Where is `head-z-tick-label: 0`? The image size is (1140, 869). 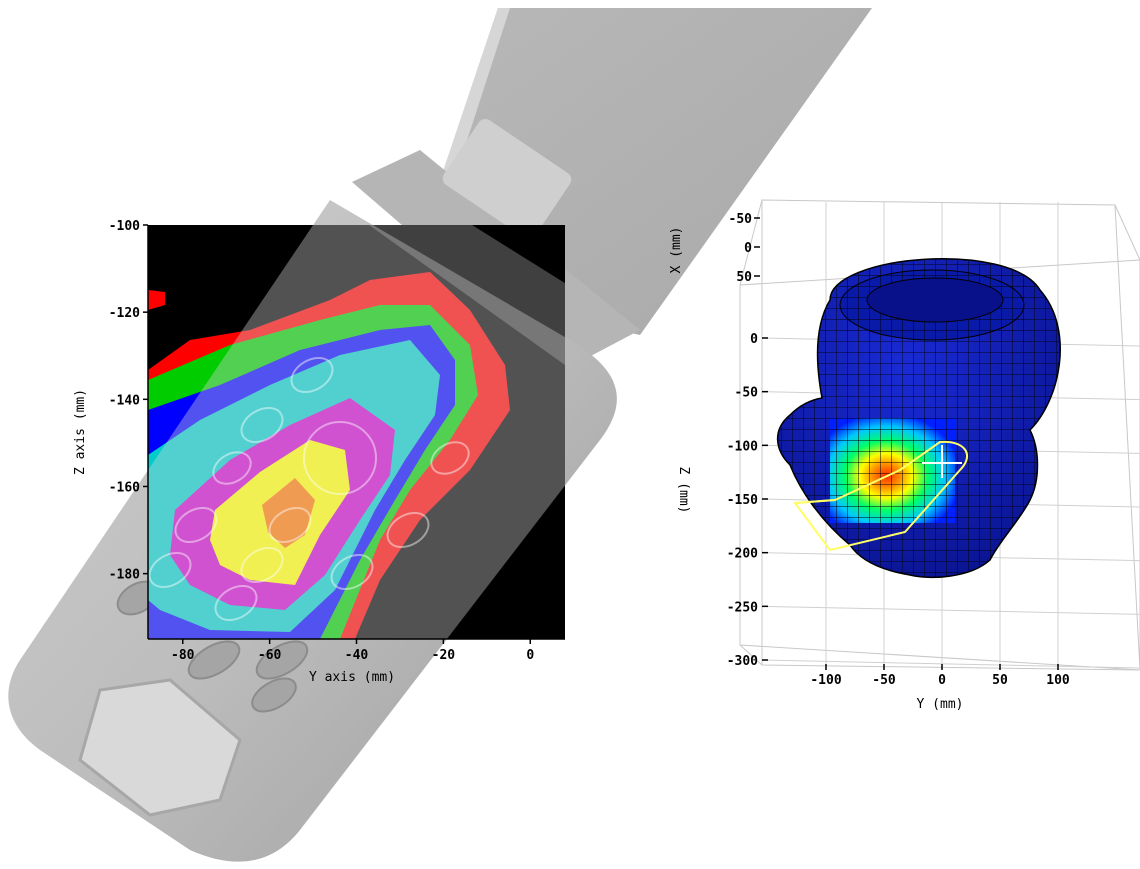
head-z-tick-label: 0 is located at coordinates (754, 339).